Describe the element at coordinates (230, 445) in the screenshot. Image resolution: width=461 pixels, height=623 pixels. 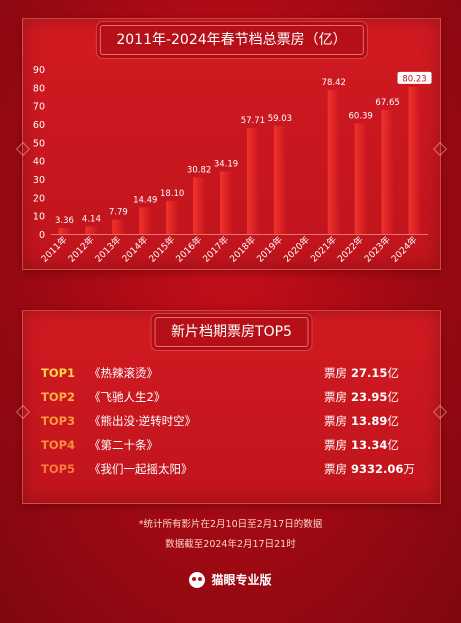
I see `top5-row: TOP4 《第二十条》 票房 13.34亿` at that location.